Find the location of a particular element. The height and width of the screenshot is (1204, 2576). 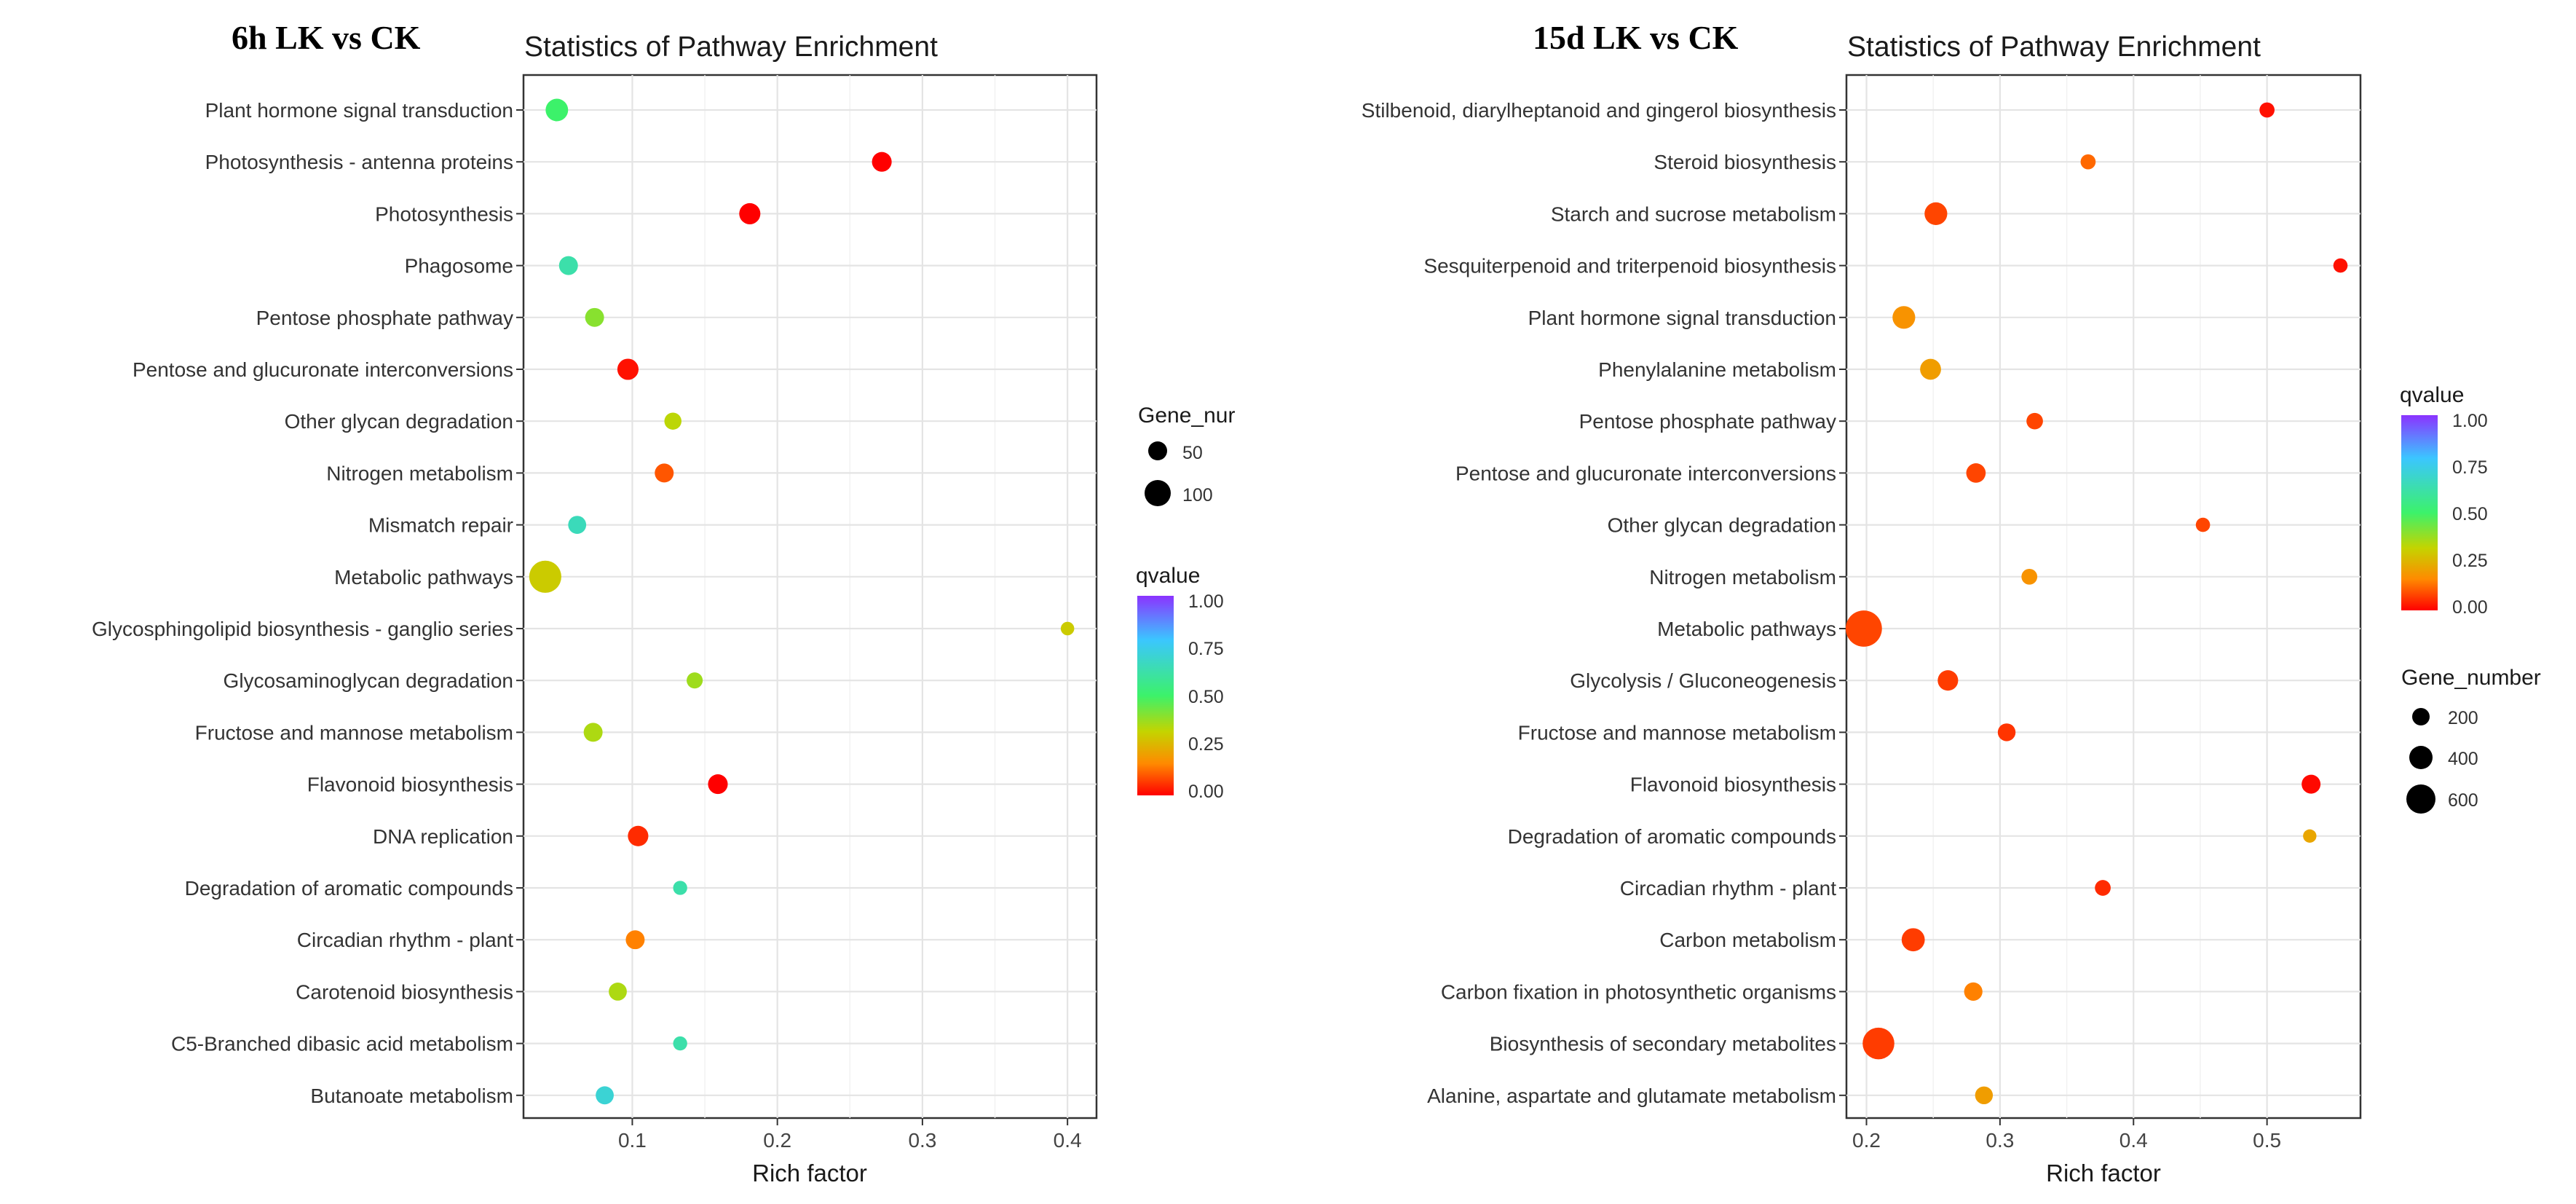

x-axis-title-15d: Rich factor is located at coordinates (2103, 1173).